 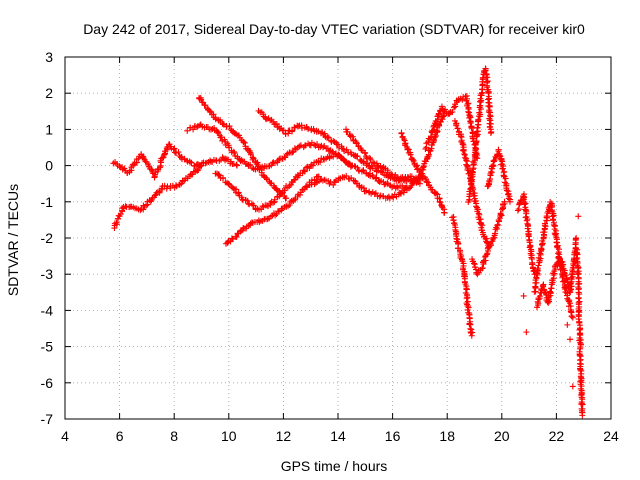 What do you see at coordinates (338, 436) in the screenshot?
I see `x-tick-label: 14` at bounding box center [338, 436].